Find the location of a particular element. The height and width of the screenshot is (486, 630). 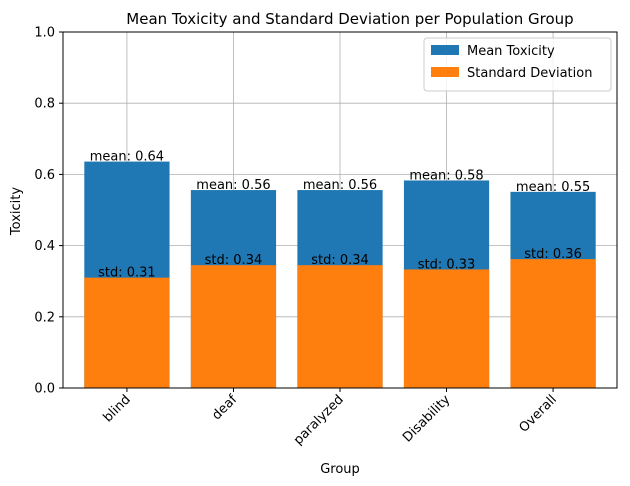

legend-box is located at coordinates (517, 64).